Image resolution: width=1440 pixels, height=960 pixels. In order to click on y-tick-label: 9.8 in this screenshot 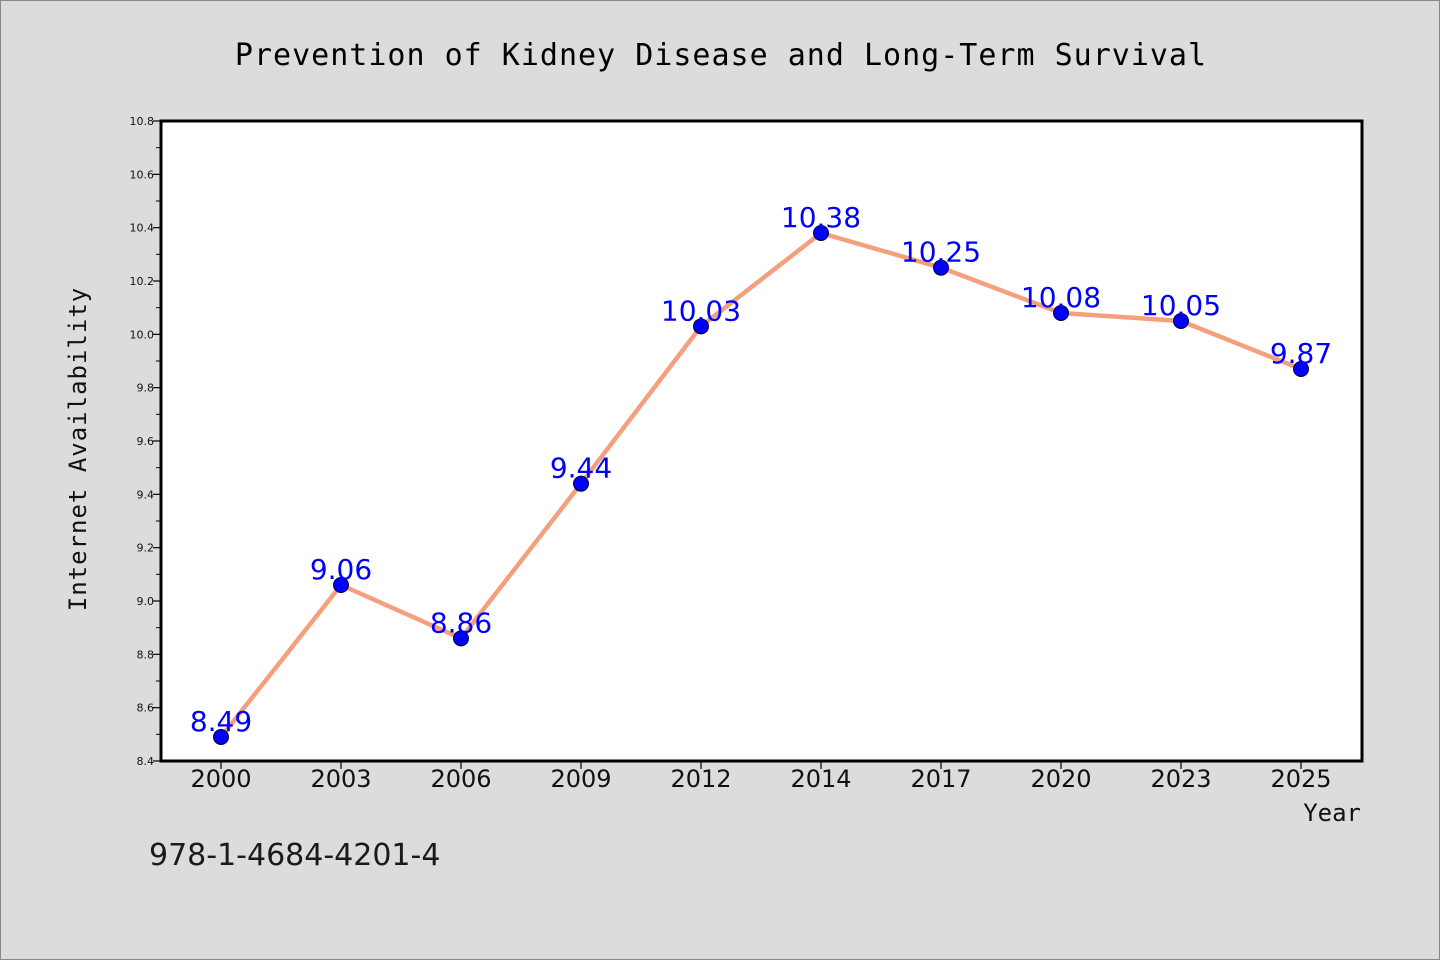, I will do `click(146, 388)`.